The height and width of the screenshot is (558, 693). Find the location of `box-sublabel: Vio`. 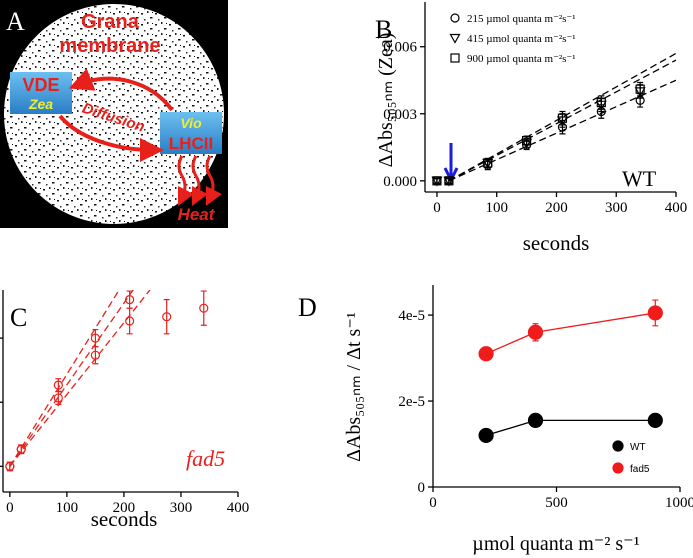

box-sublabel: Vio is located at coordinates (191, 123).